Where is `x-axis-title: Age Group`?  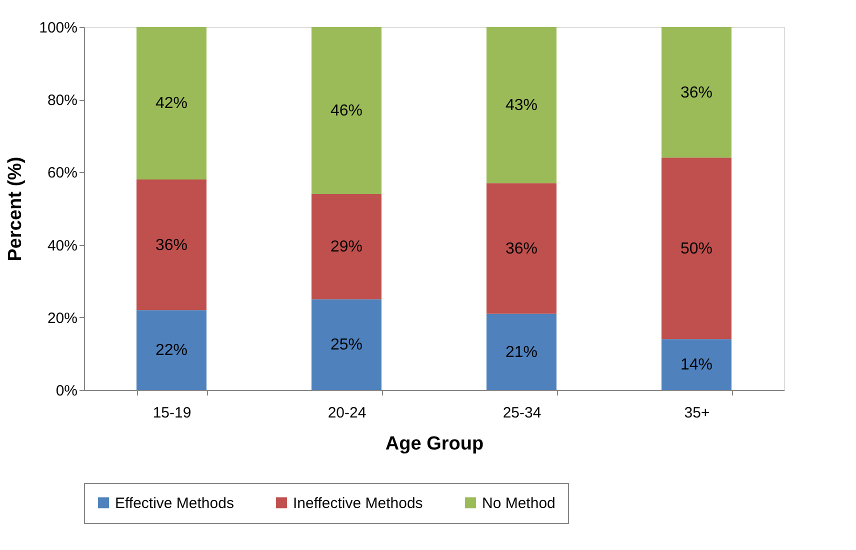
x-axis-title: Age Group is located at coordinates (434, 444).